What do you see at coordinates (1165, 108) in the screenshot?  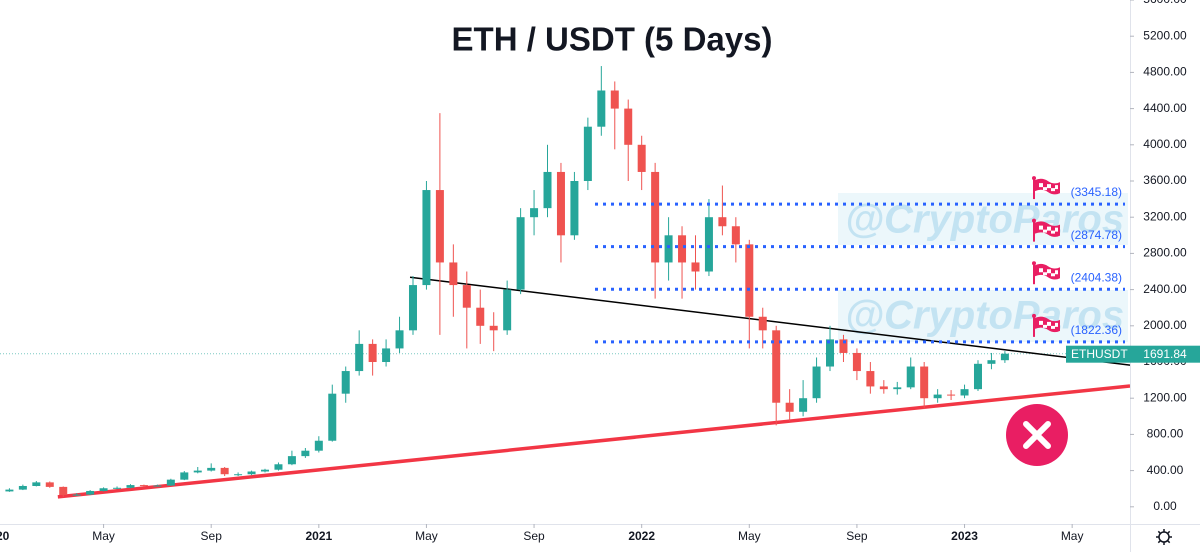 I see `y-tick-label: 4400.00` at bounding box center [1165, 108].